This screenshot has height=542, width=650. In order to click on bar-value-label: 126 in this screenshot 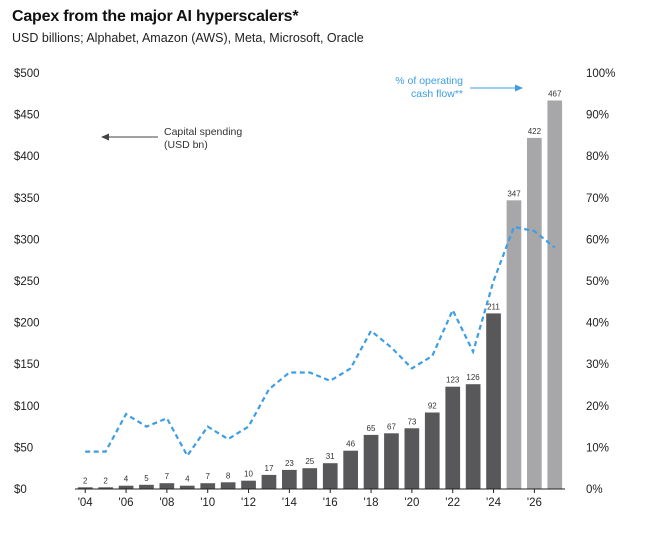, I will do `click(473, 377)`.